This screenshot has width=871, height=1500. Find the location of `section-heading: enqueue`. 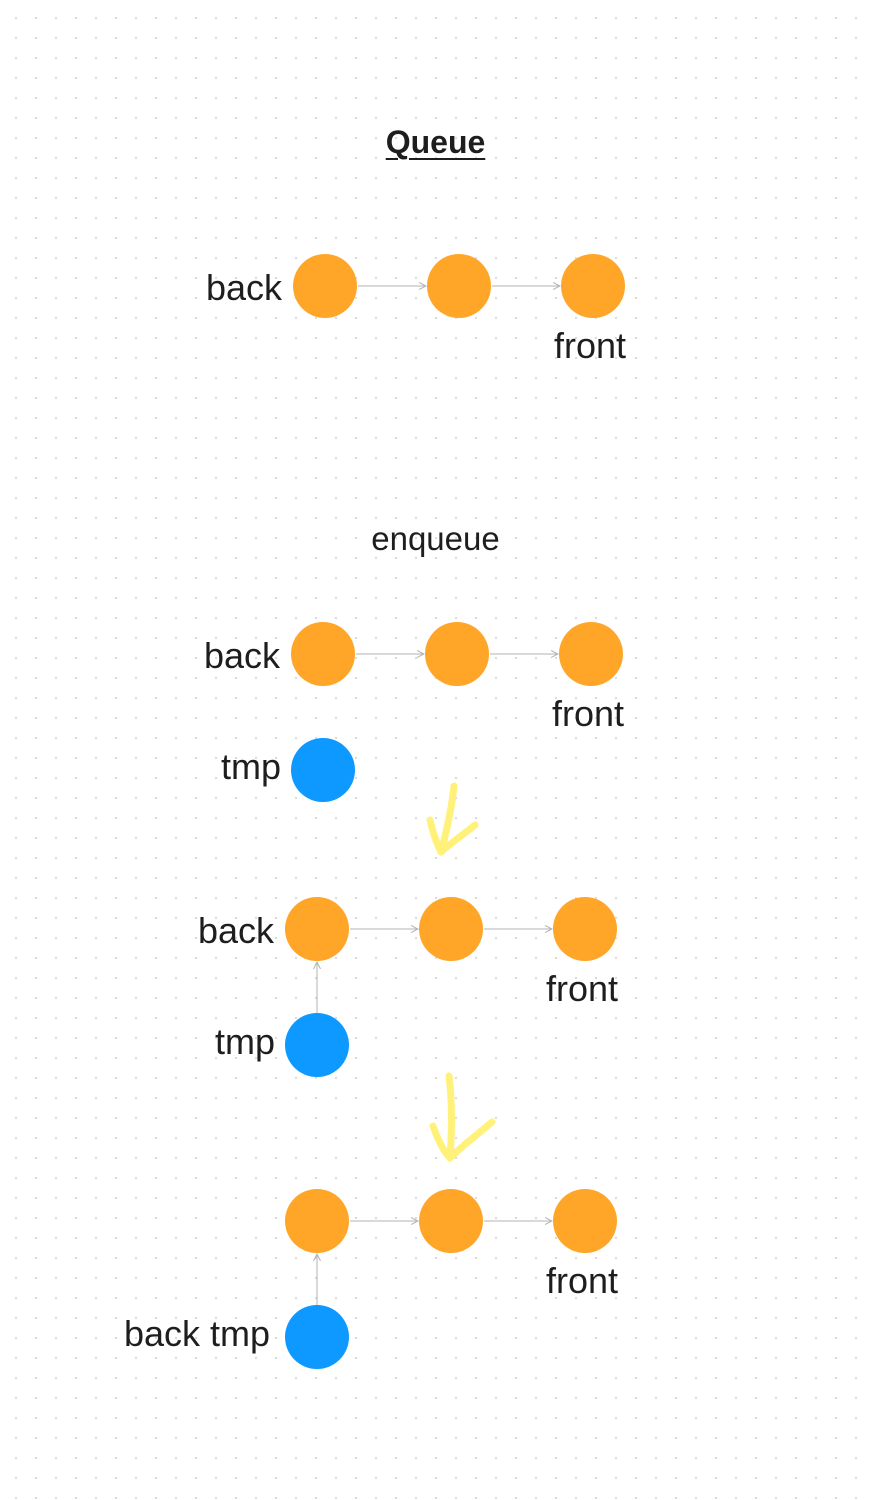

section-heading: enqueue is located at coordinates (435, 538).